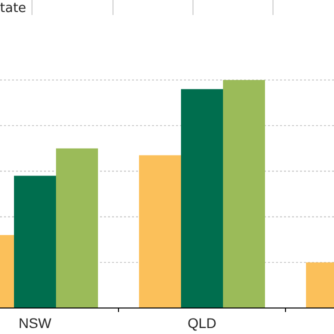 This screenshot has width=334, height=334. What do you see at coordinates (35, 323) in the screenshot?
I see `x-tick-label: NSW` at bounding box center [35, 323].